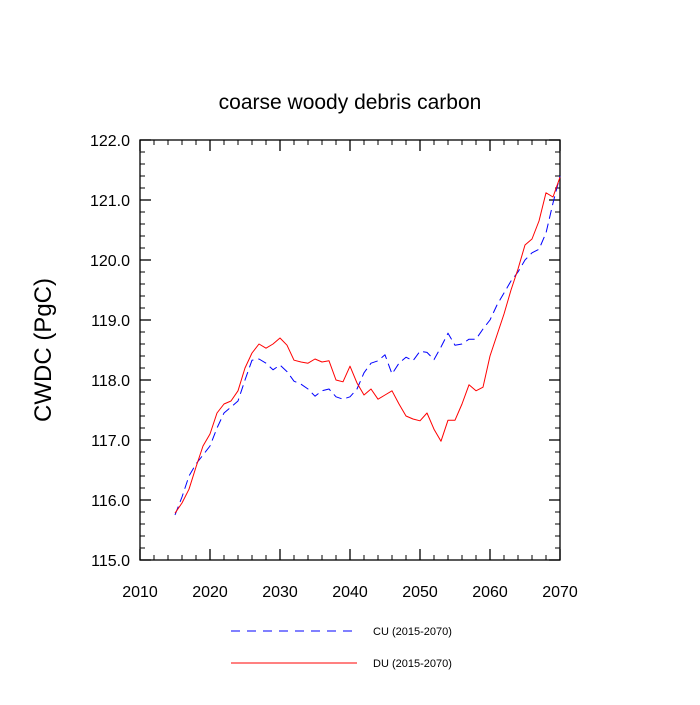 This screenshot has height=705, width=700. What do you see at coordinates (412, 632) in the screenshot?
I see `legend-label-cu: CU (2015-2070)` at bounding box center [412, 632].